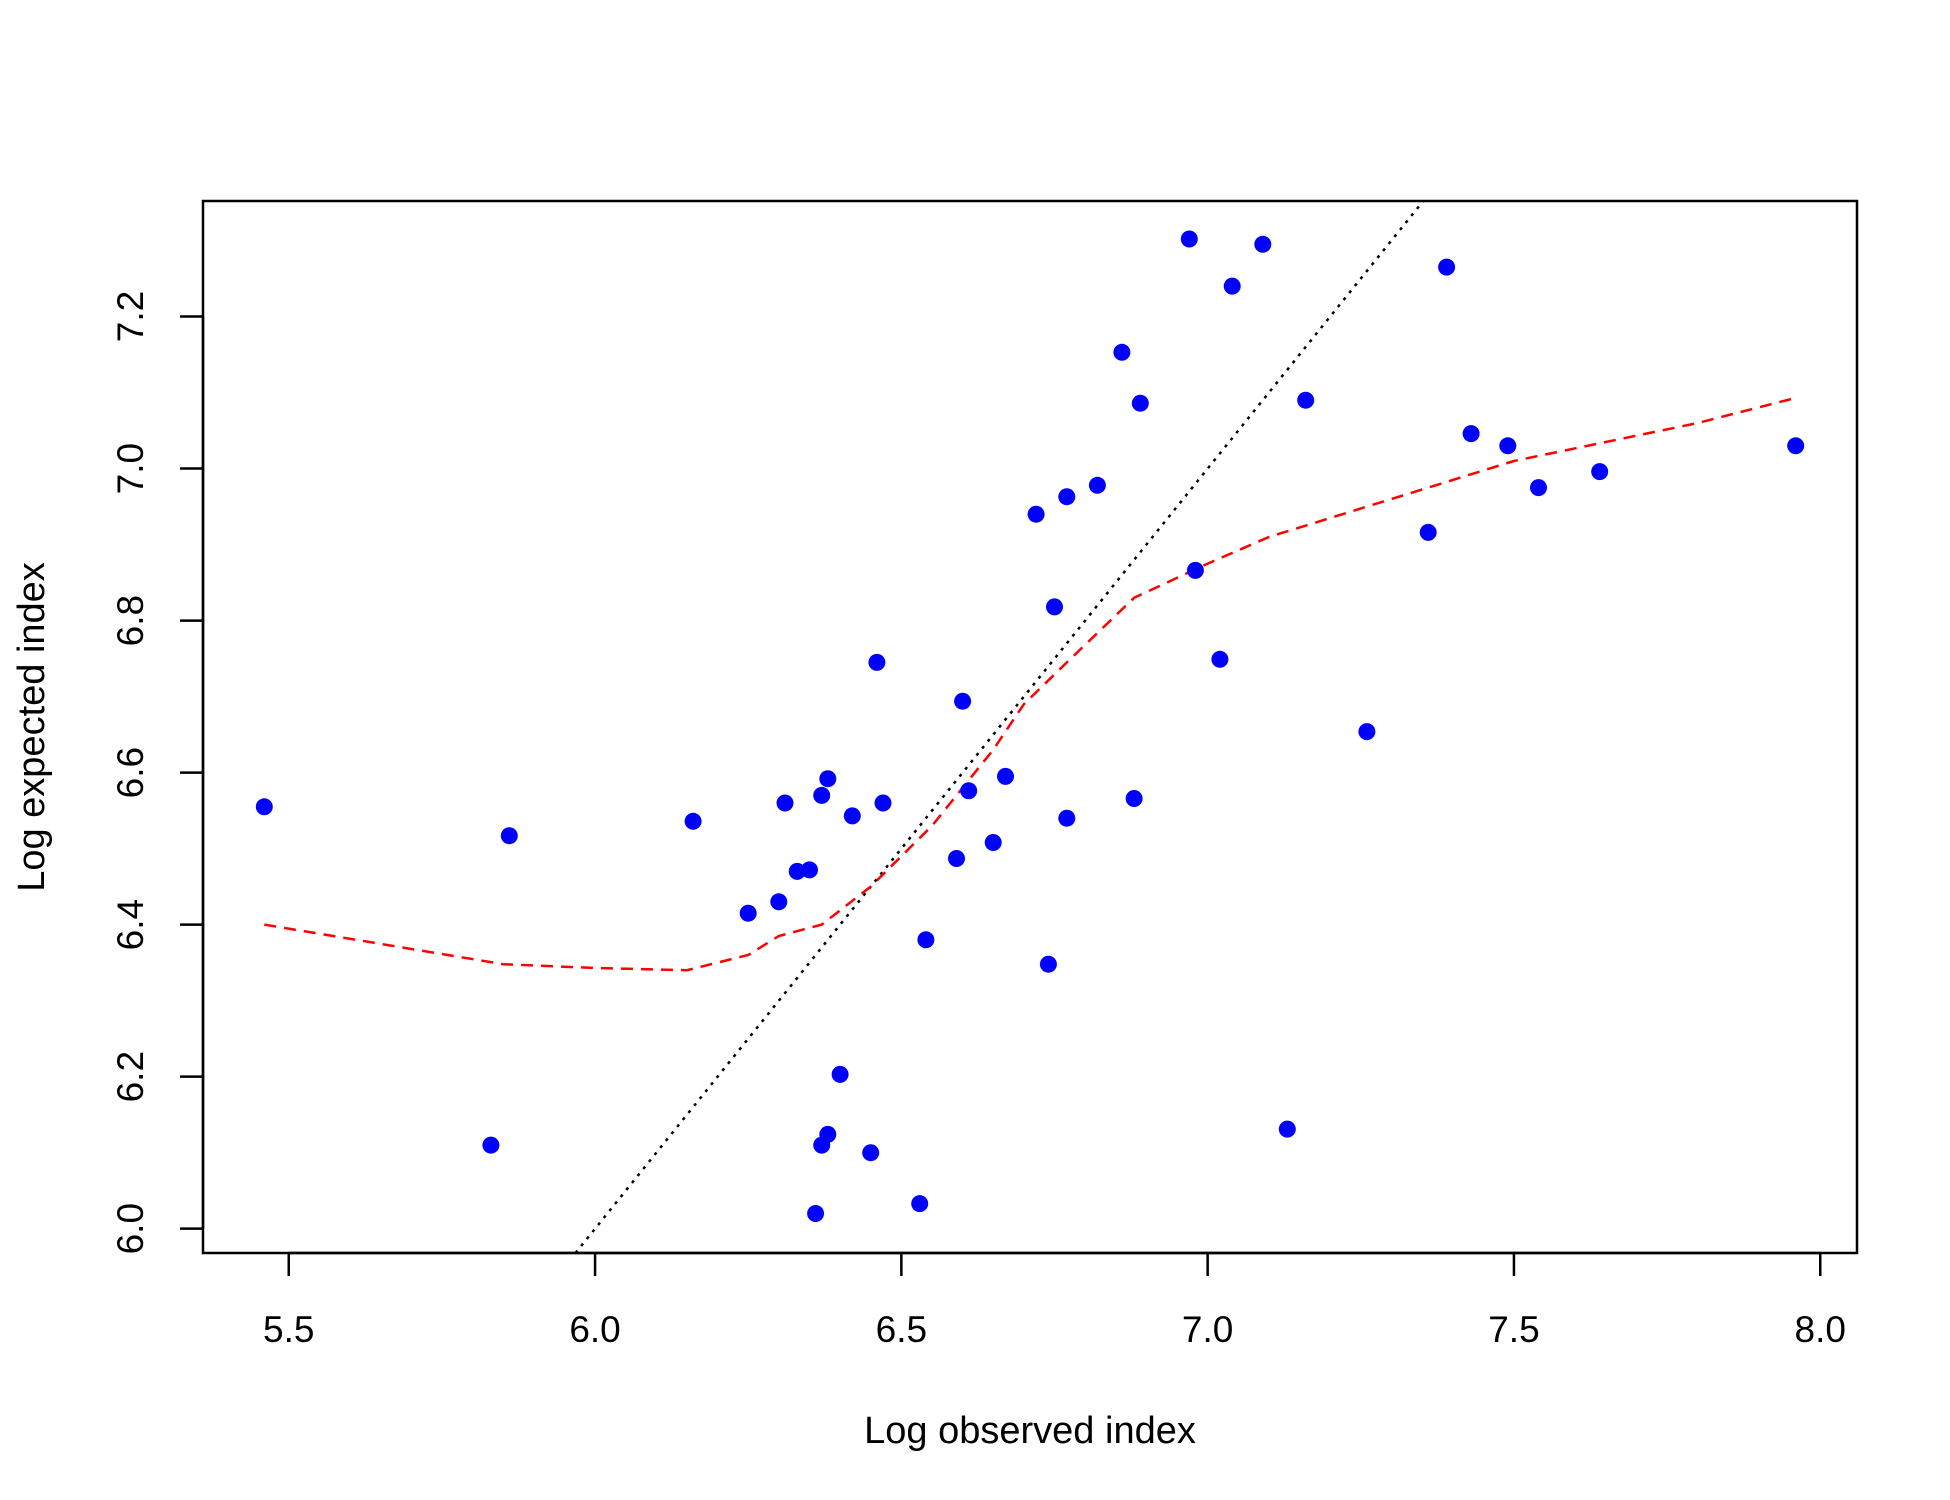 This screenshot has width=1950, height=1500. Describe the element at coordinates (901, 1329) in the screenshot. I see `x-tick-label: 6.5` at that location.